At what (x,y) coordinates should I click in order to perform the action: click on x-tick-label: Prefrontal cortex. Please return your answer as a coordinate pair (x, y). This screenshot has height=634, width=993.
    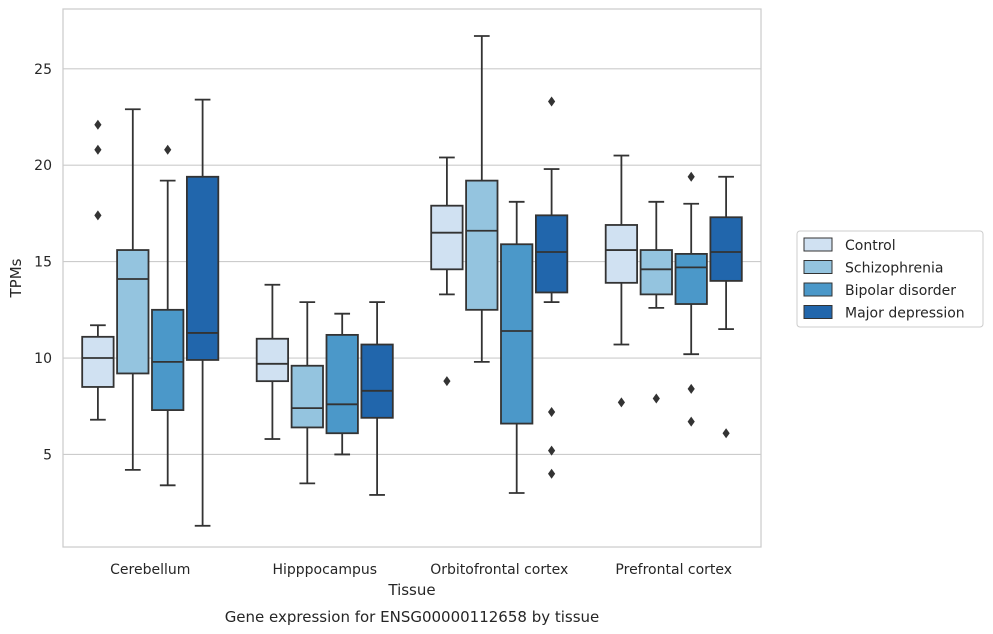
    Looking at the image, I should click on (673, 570).